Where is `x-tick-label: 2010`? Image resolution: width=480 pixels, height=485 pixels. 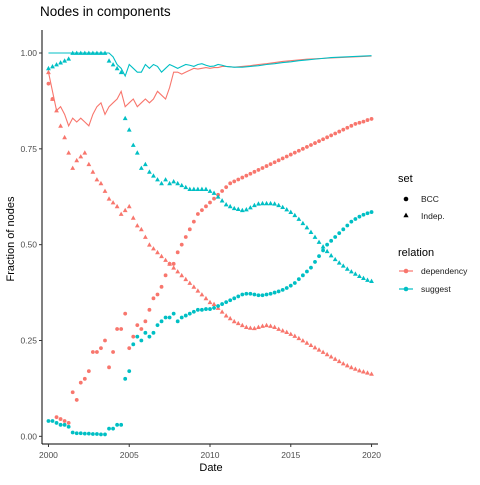
x-tick-label: 2010 is located at coordinates (210, 455).